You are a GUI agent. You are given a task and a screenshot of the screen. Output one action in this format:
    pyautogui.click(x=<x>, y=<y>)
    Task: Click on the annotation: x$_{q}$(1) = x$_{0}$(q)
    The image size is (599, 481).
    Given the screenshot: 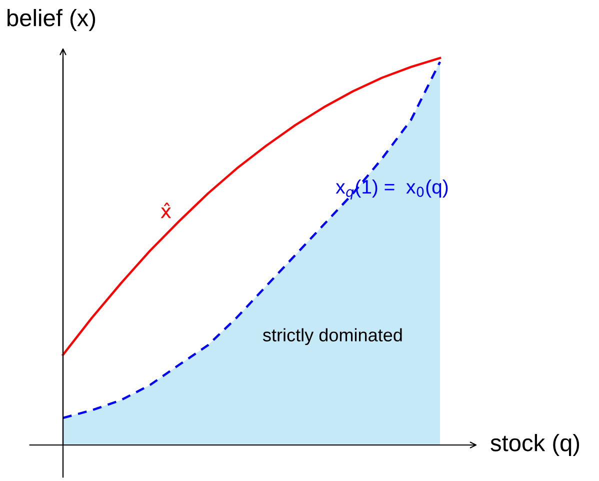 What is the action you would take?
    pyautogui.click(x=392, y=189)
    